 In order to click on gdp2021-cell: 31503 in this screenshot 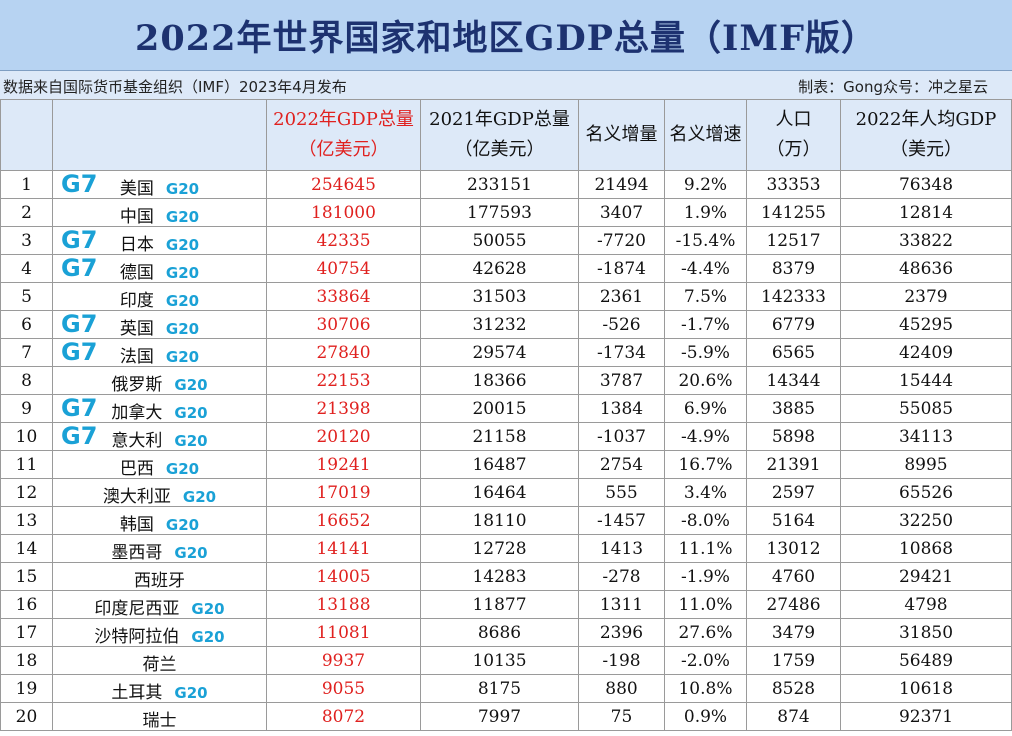, I will do `click(499, 296)`.